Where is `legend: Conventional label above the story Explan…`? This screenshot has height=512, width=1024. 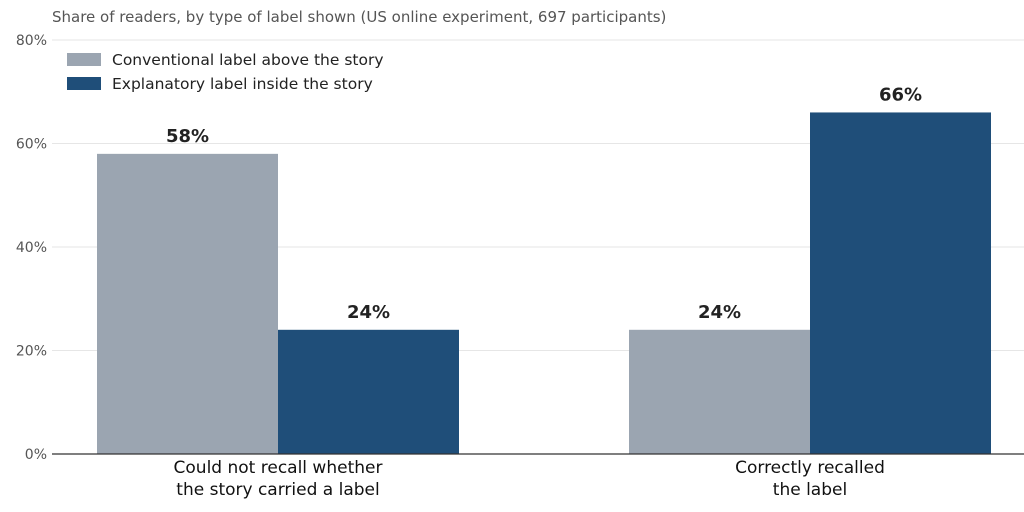
legend: Conventional label above the story Explan… is located at coordinates (225, 72).